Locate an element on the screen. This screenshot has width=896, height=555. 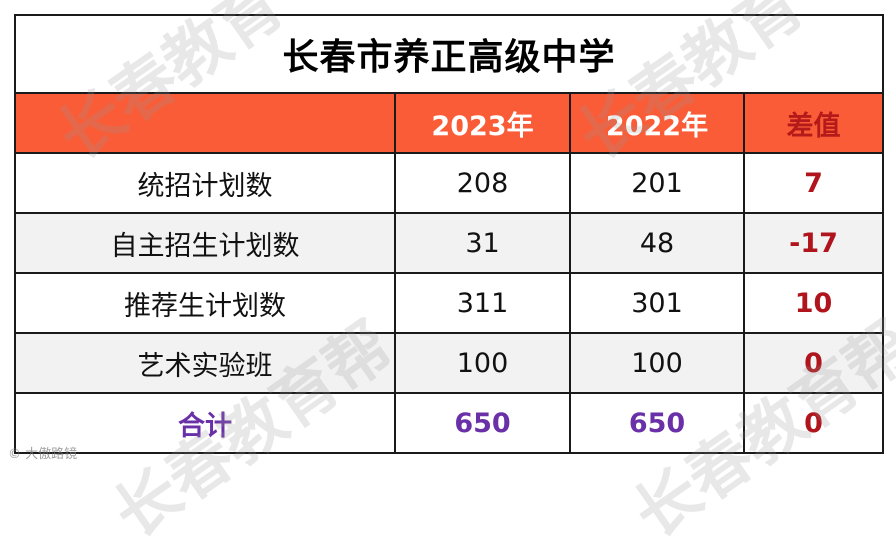
table-row: 艺术实验班 100 100 0 is located at coordinates (449, 363).